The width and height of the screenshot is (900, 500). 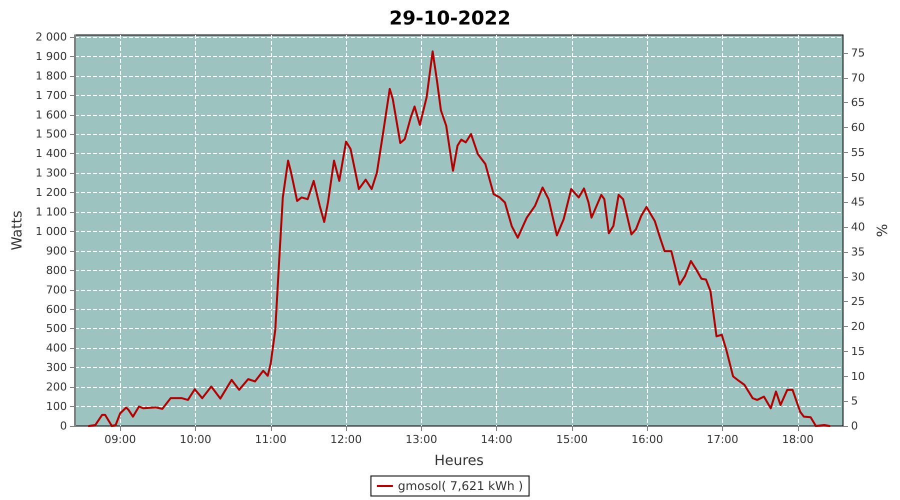 What do you see at coordinates (63, 426) in the screenshot?
I see `y-tick-label: 0` at bounding box center [63, 426].